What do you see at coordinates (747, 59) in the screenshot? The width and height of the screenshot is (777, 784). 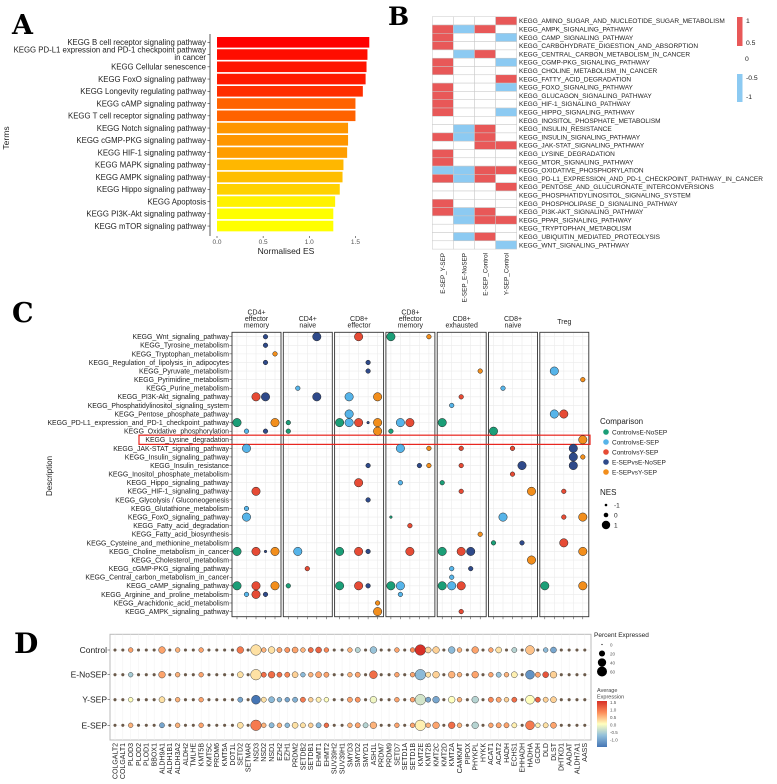 I see `legend-tick-label: 0` at bounding box center [747, 59].